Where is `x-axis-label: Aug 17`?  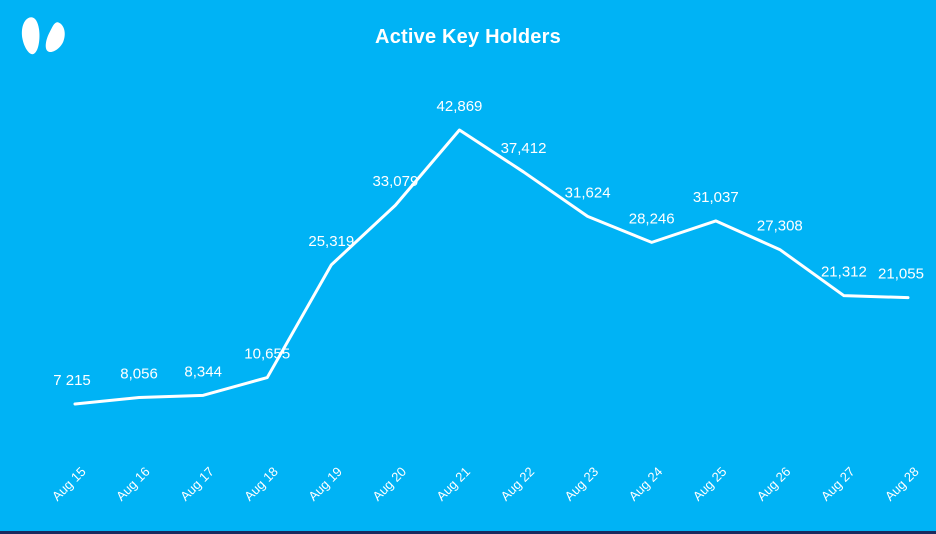
x-axis-label: Aug 17 is located at coordinates (197, 484).